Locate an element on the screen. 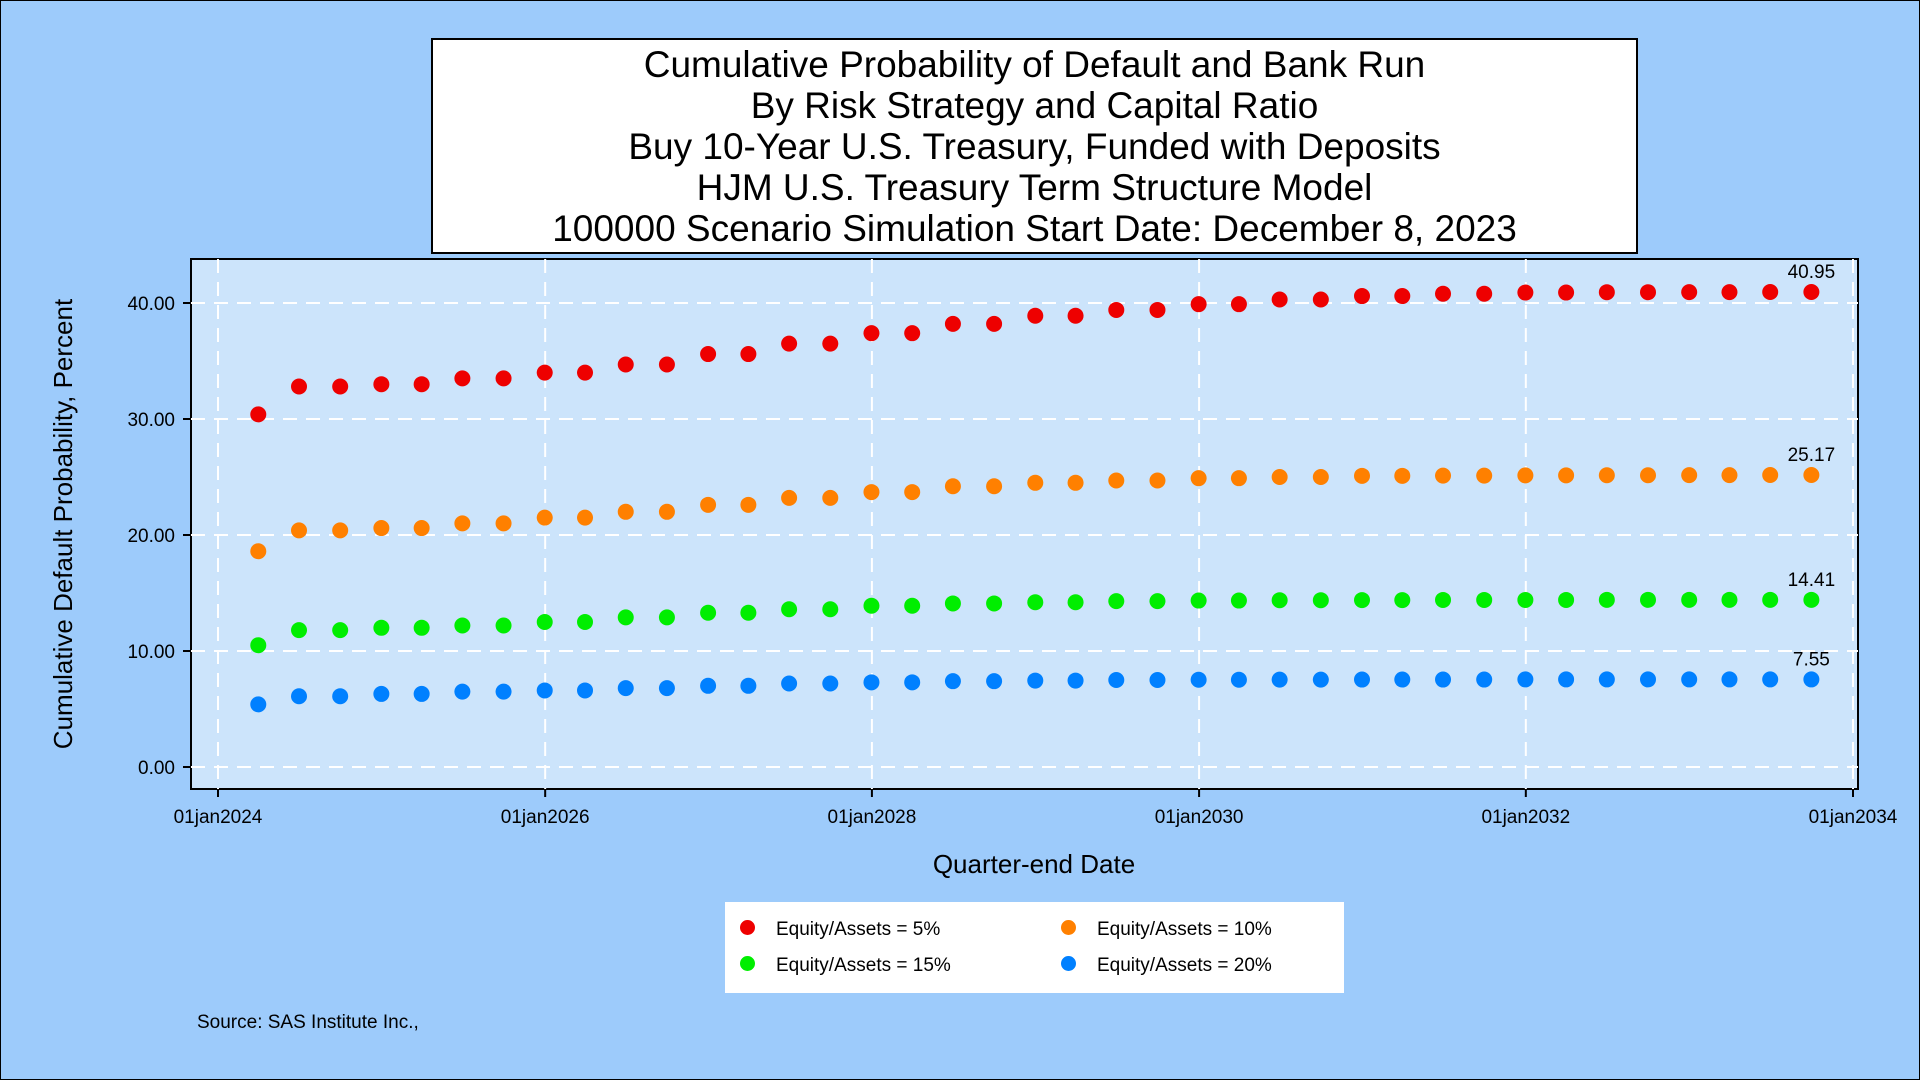 The width and height of the screenshot is (1920, 1080). legend-item-15pct: Equity/Assets = 15% is located at coordinates (845, 966).